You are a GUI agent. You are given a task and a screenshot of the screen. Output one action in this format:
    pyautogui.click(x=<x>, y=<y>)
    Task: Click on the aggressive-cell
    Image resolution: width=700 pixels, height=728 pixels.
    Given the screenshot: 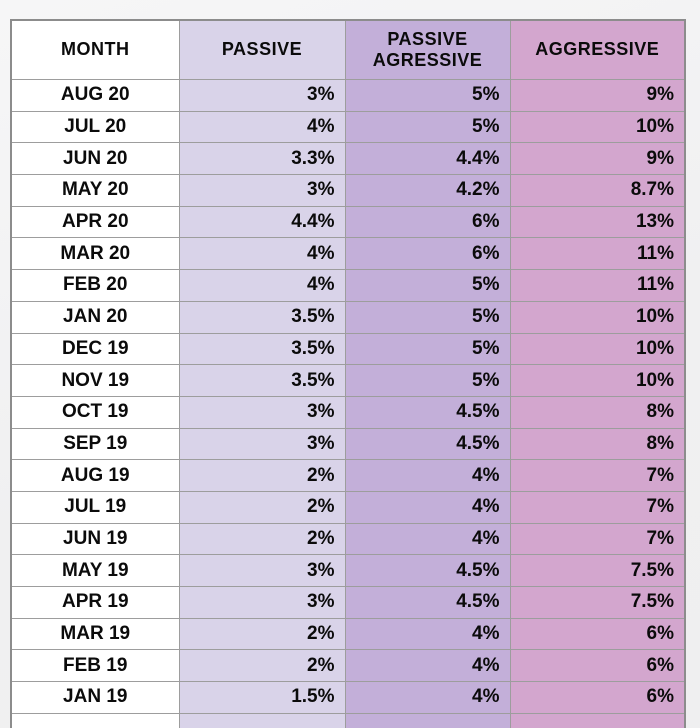 What is the action you would take?
    pyautogui.click(x=597, y=720)
    